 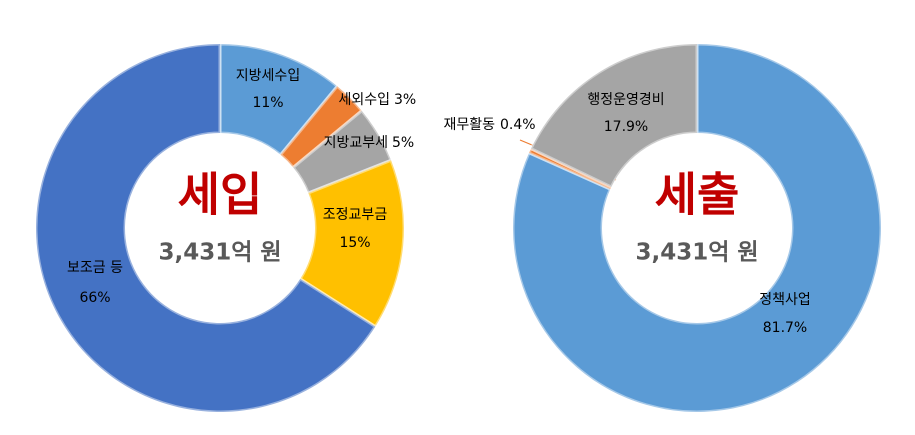 What do you see at coordinates (94, 298) in the screenshot?
I see `value-label: 66%` at bounding box center [94, 298].